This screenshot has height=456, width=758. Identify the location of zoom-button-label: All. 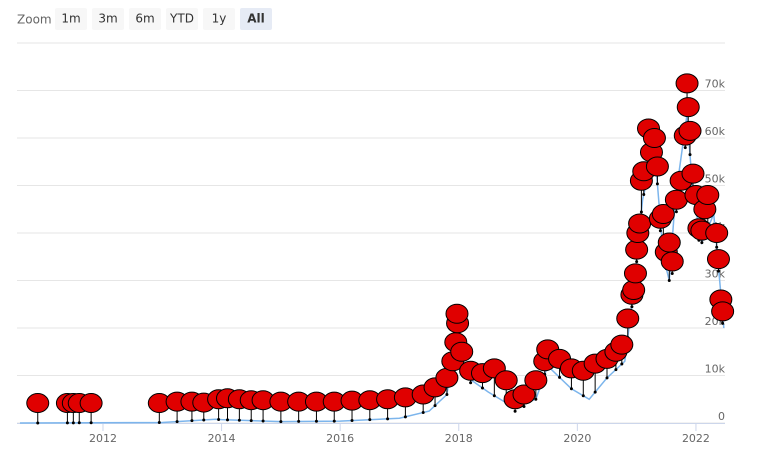
(256, 19).